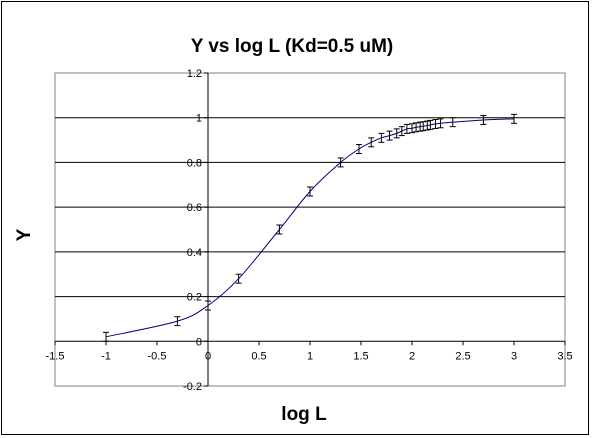 This screenshot has width=592, height=438. What do you see at coordinates (55, 356) in the screenshot?
I see `x-tick-label: -1.5` at bounding box center [55, 356].